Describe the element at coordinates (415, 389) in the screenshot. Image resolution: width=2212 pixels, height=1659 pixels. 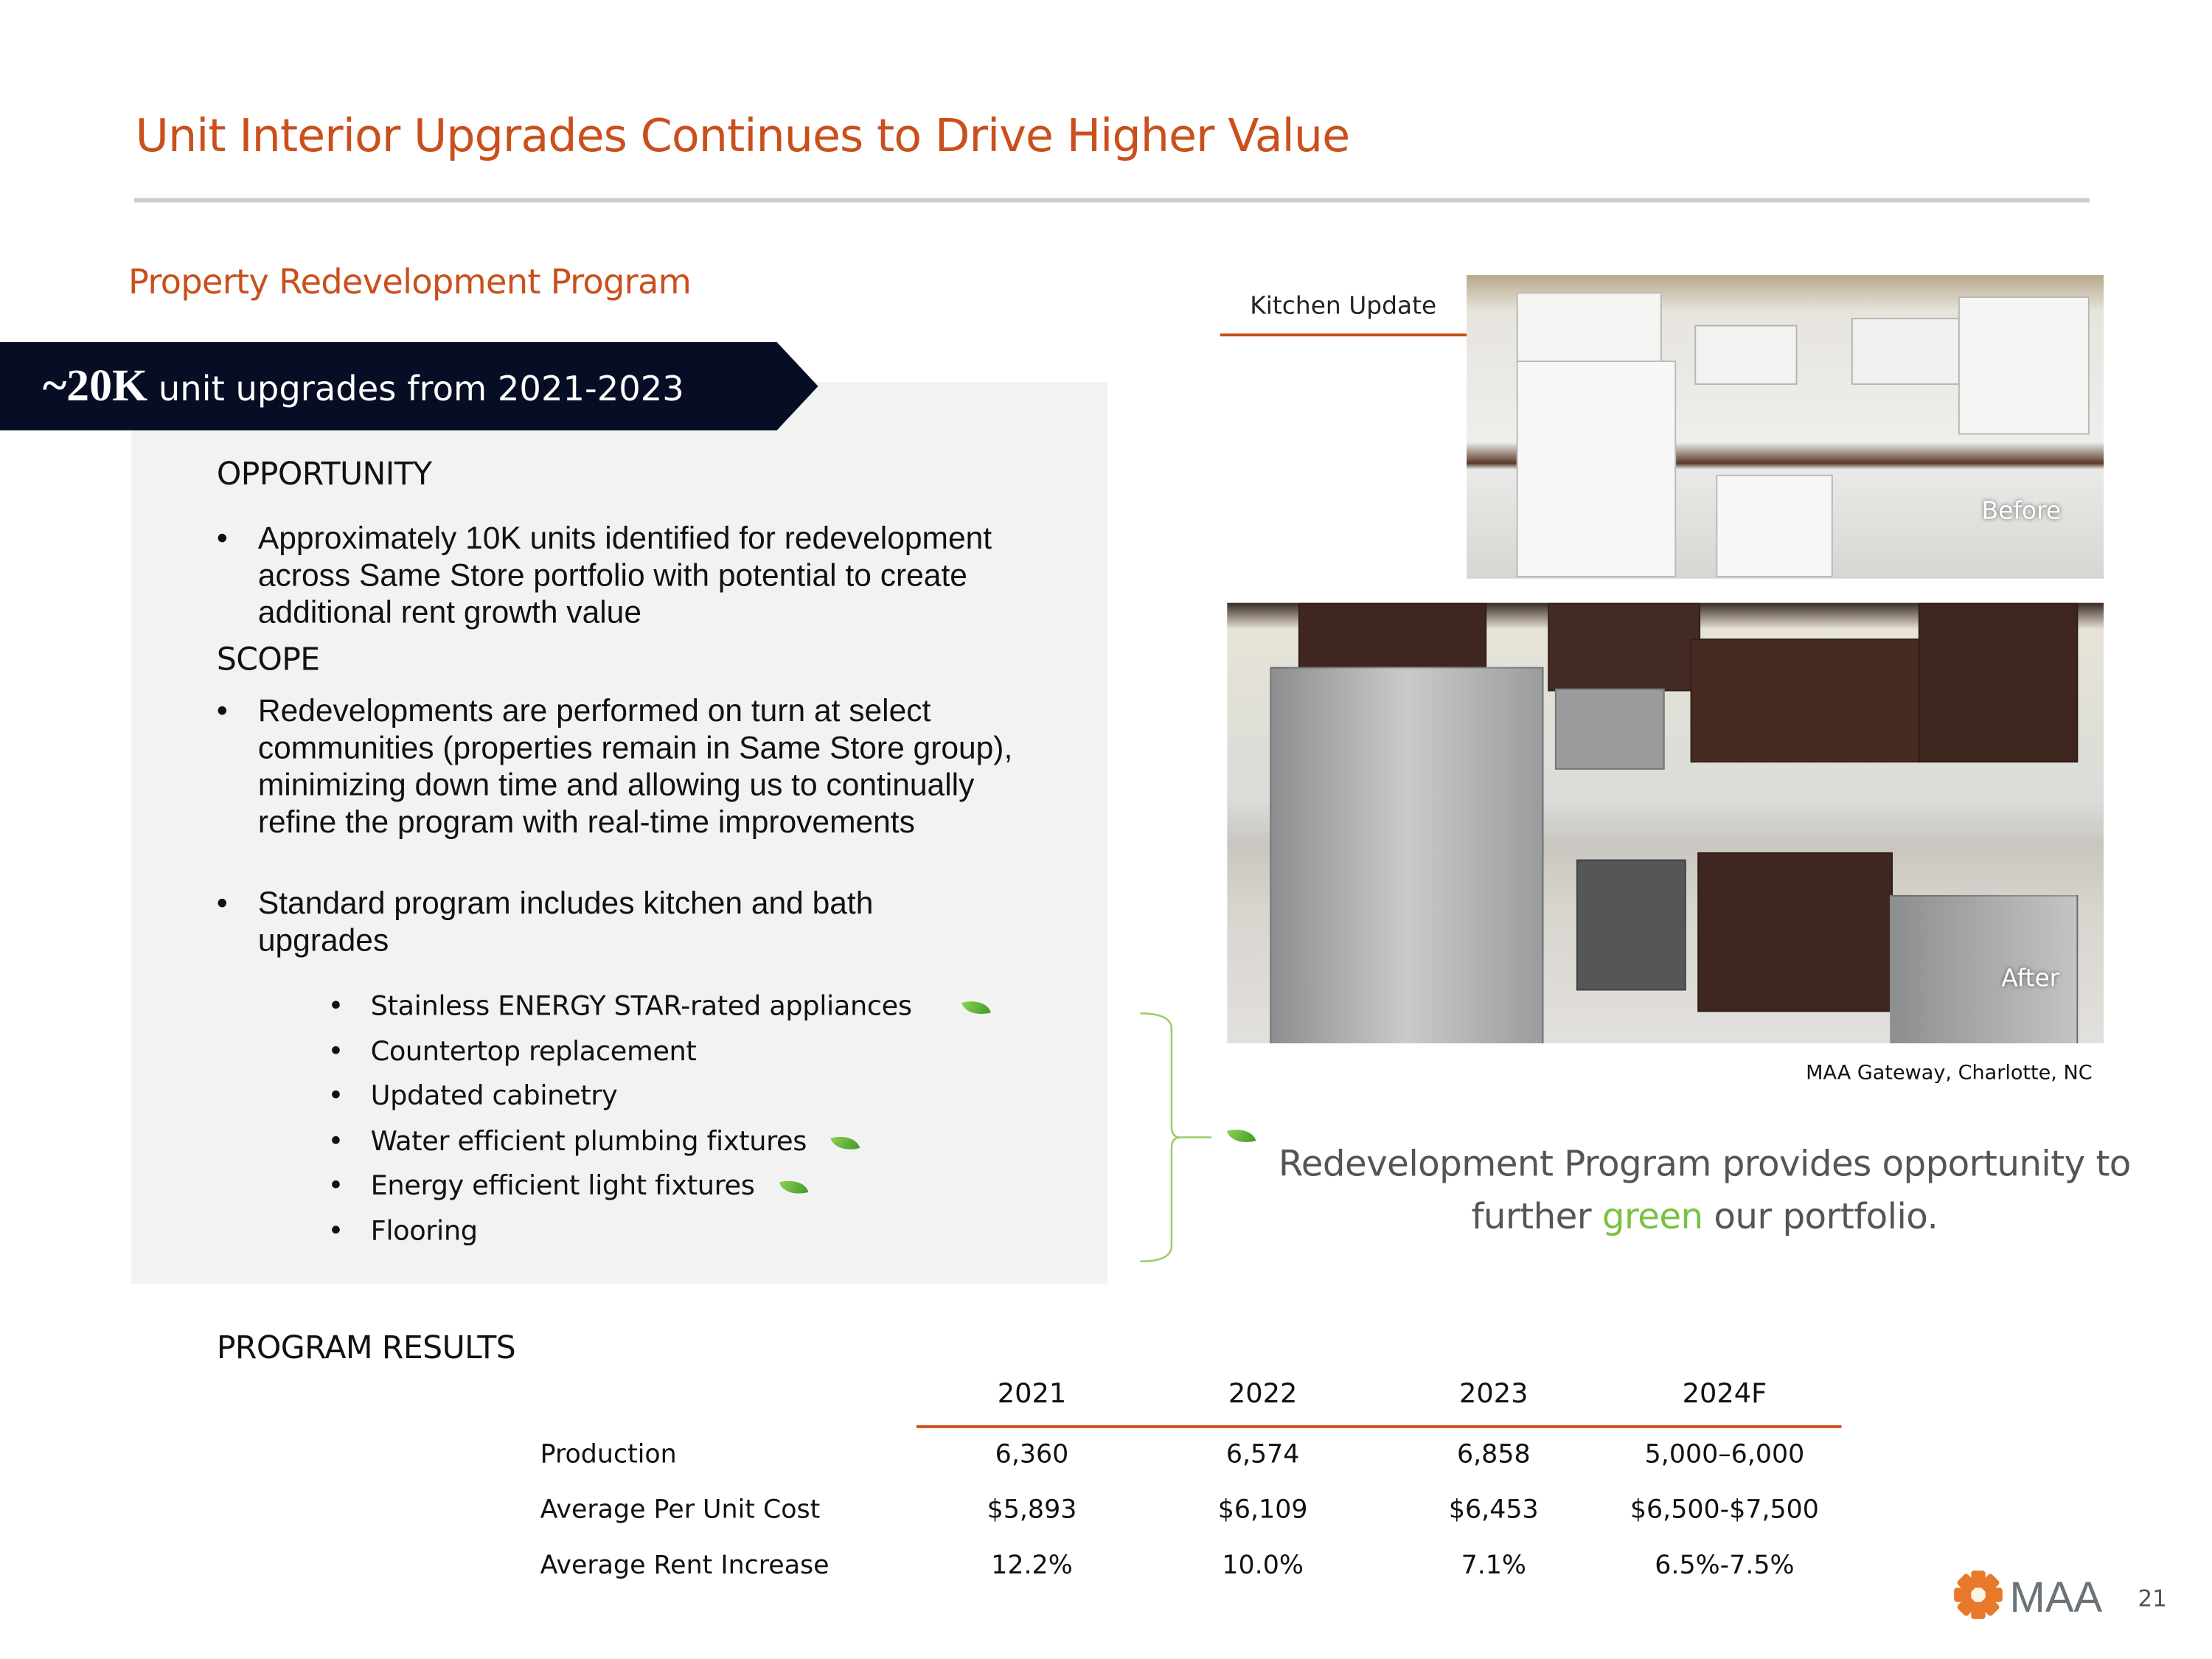
I see `banner-label: unit upgrades from 2021-2023` at that location.